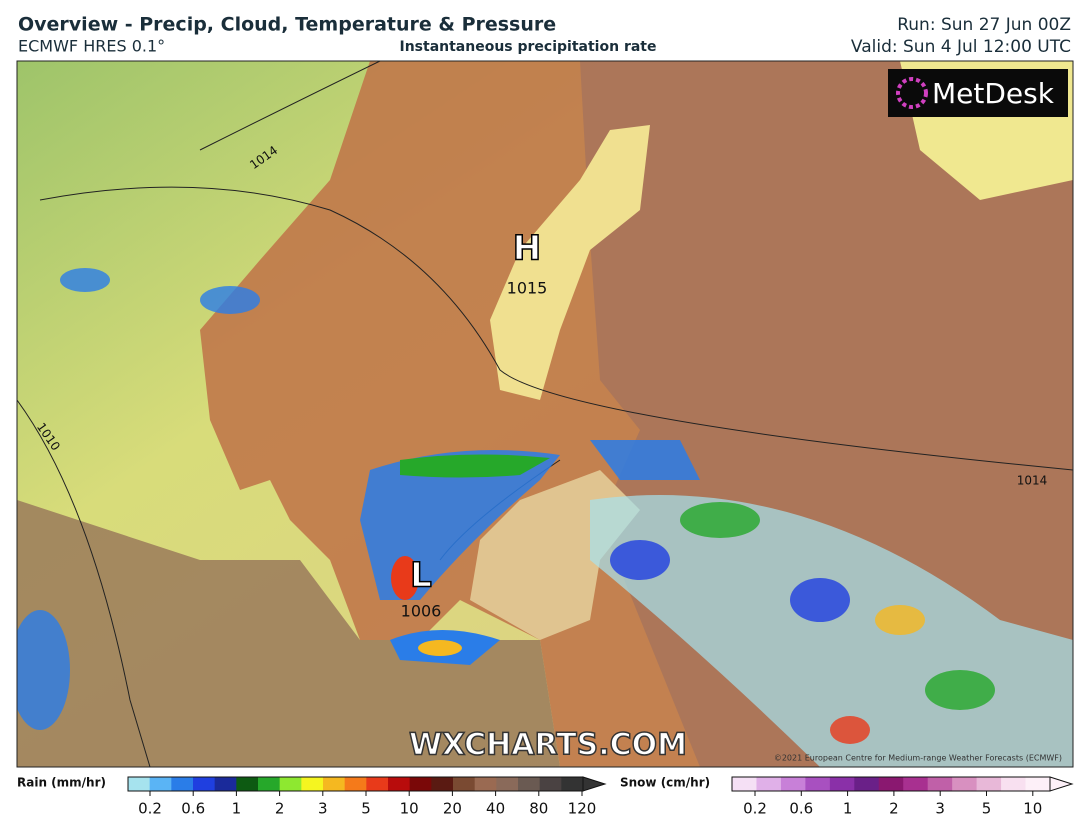 The image size is (1089, 835). I want to click on subtitle: Instantaneous precipitation rate, so click(528, 47).